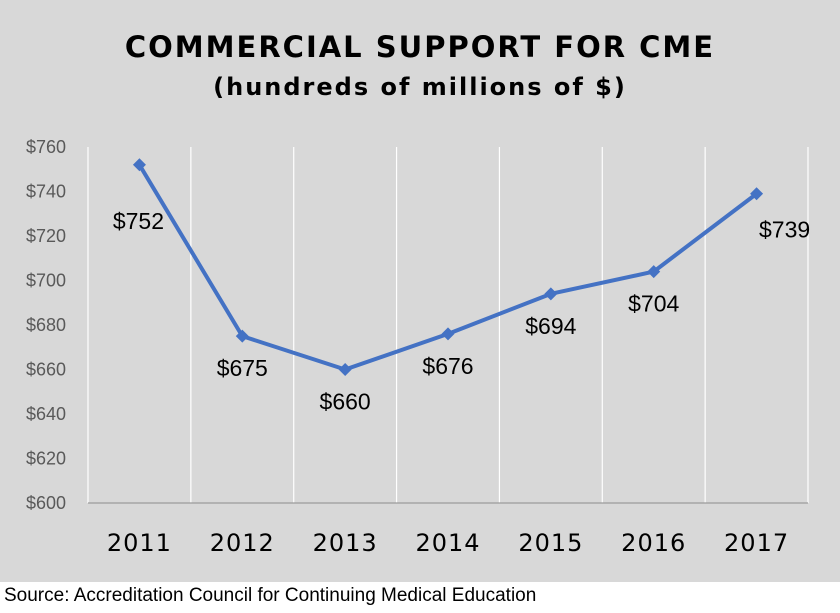 This screenshot has height=613, width=840. I want to click on x-tick-label: 2014, so click(447, 543).